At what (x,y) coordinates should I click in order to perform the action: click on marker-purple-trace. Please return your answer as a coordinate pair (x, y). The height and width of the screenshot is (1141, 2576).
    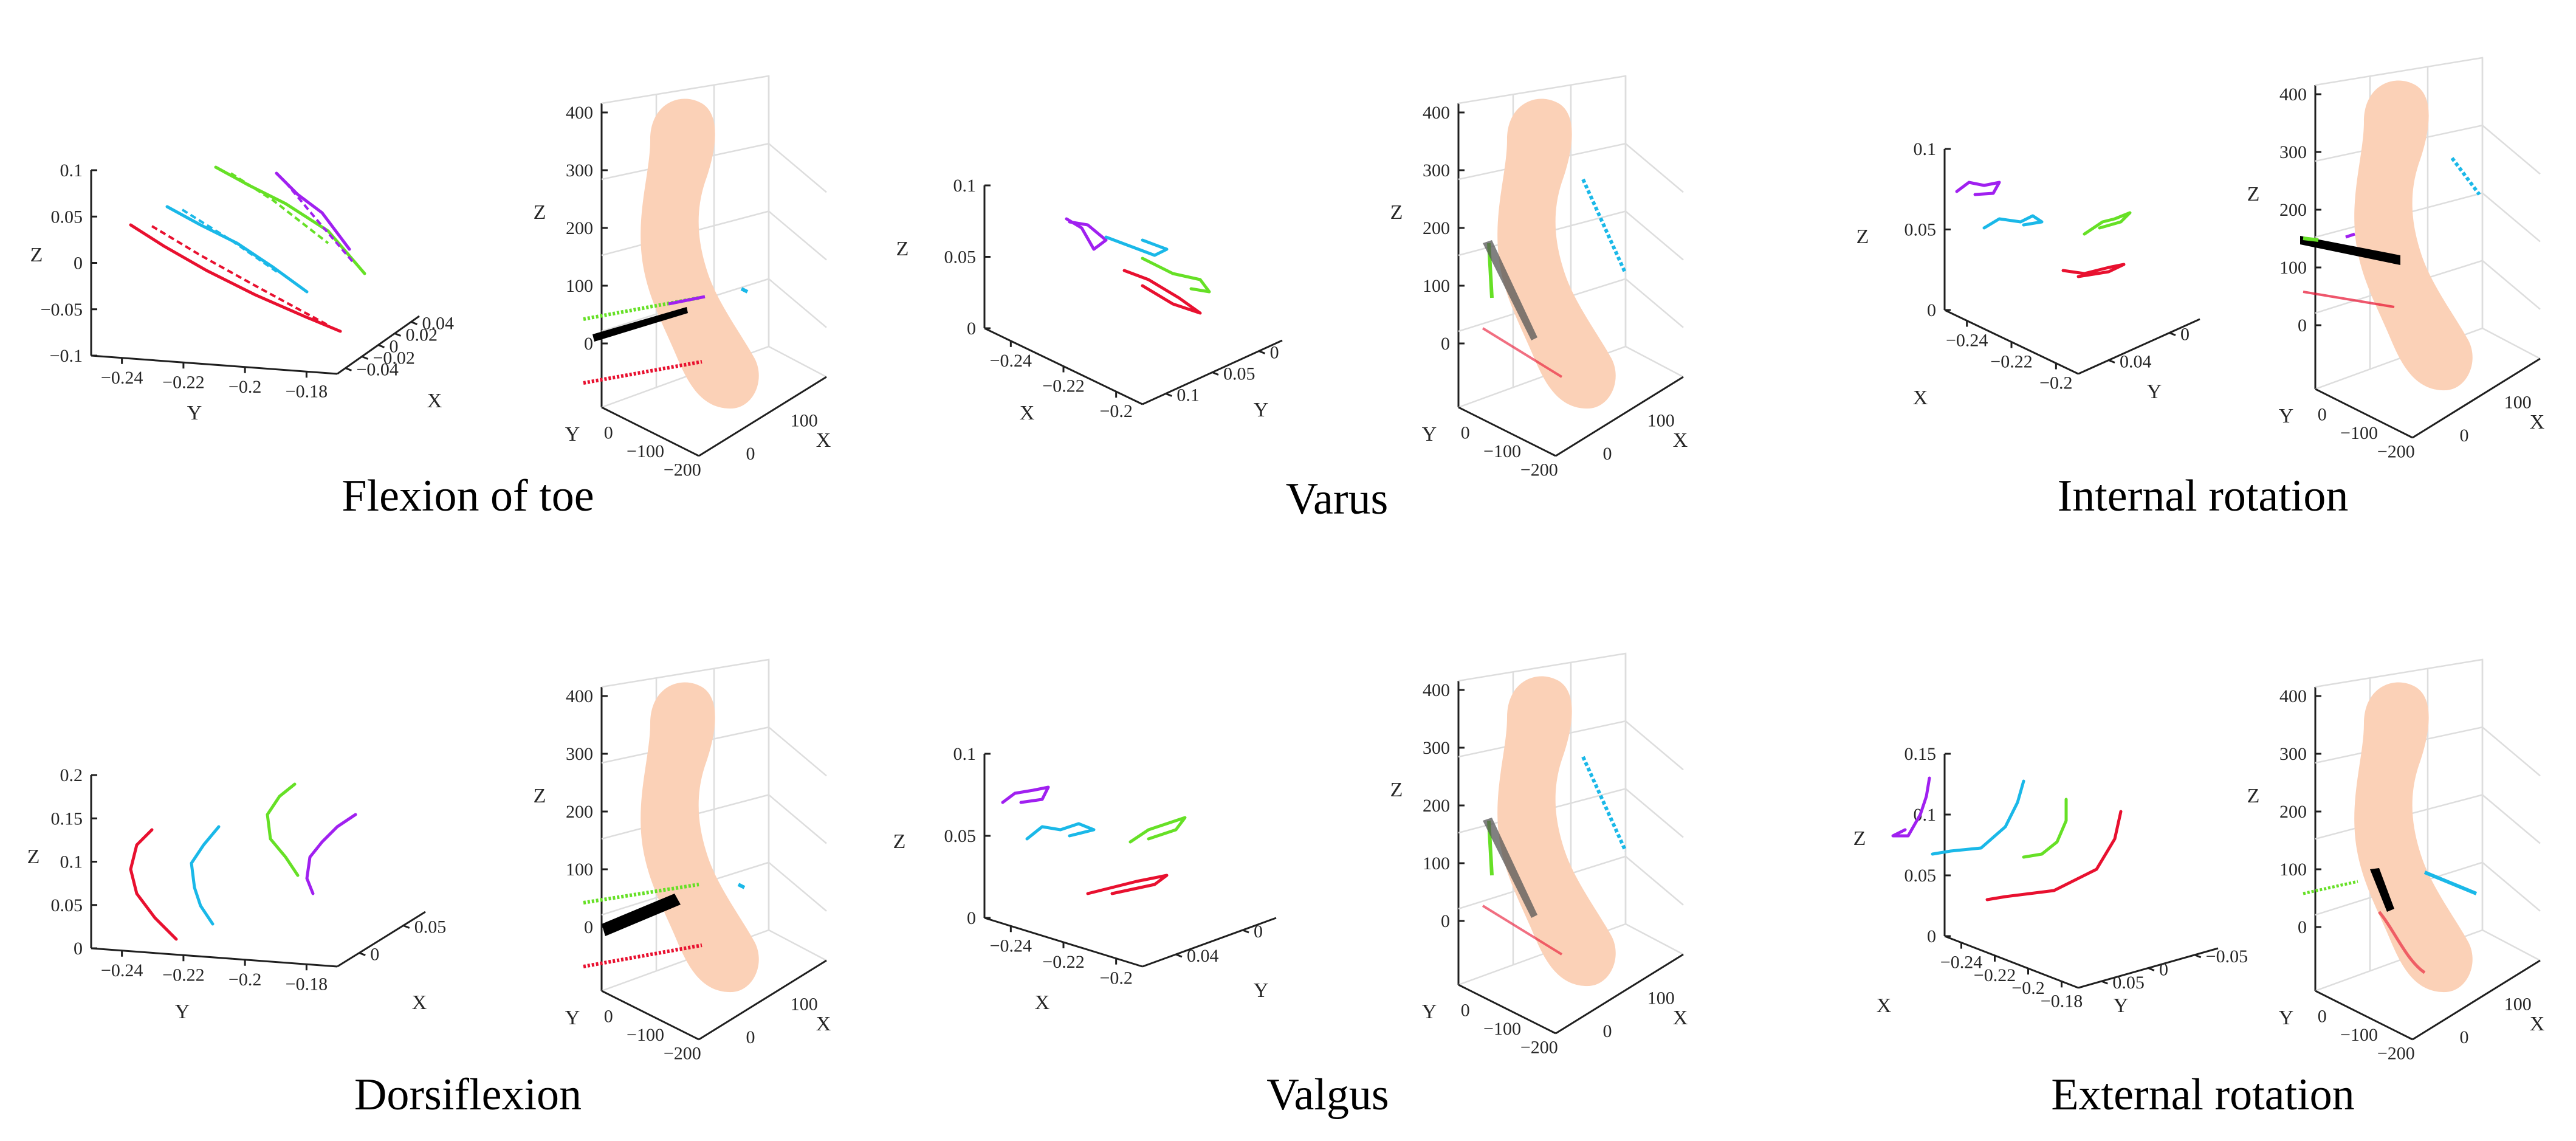
    Looking at the image, I should click on (2350, 236).